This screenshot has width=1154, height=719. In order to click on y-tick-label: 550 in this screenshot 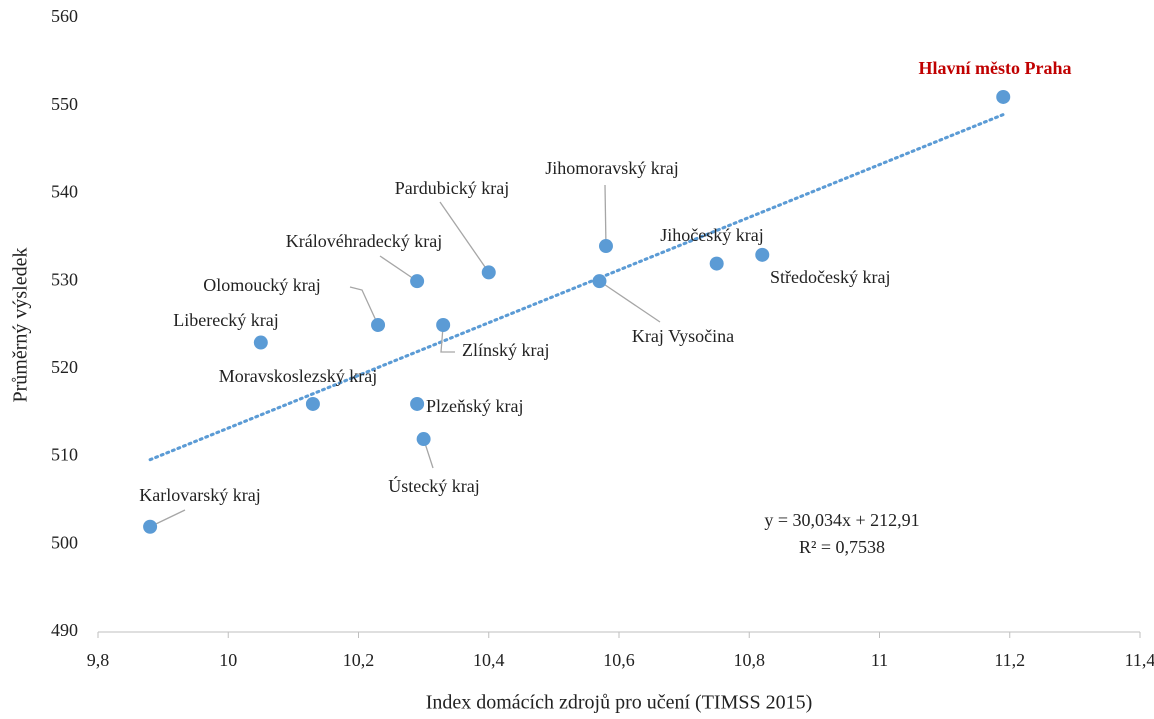, I will do `click(64, 104)`.